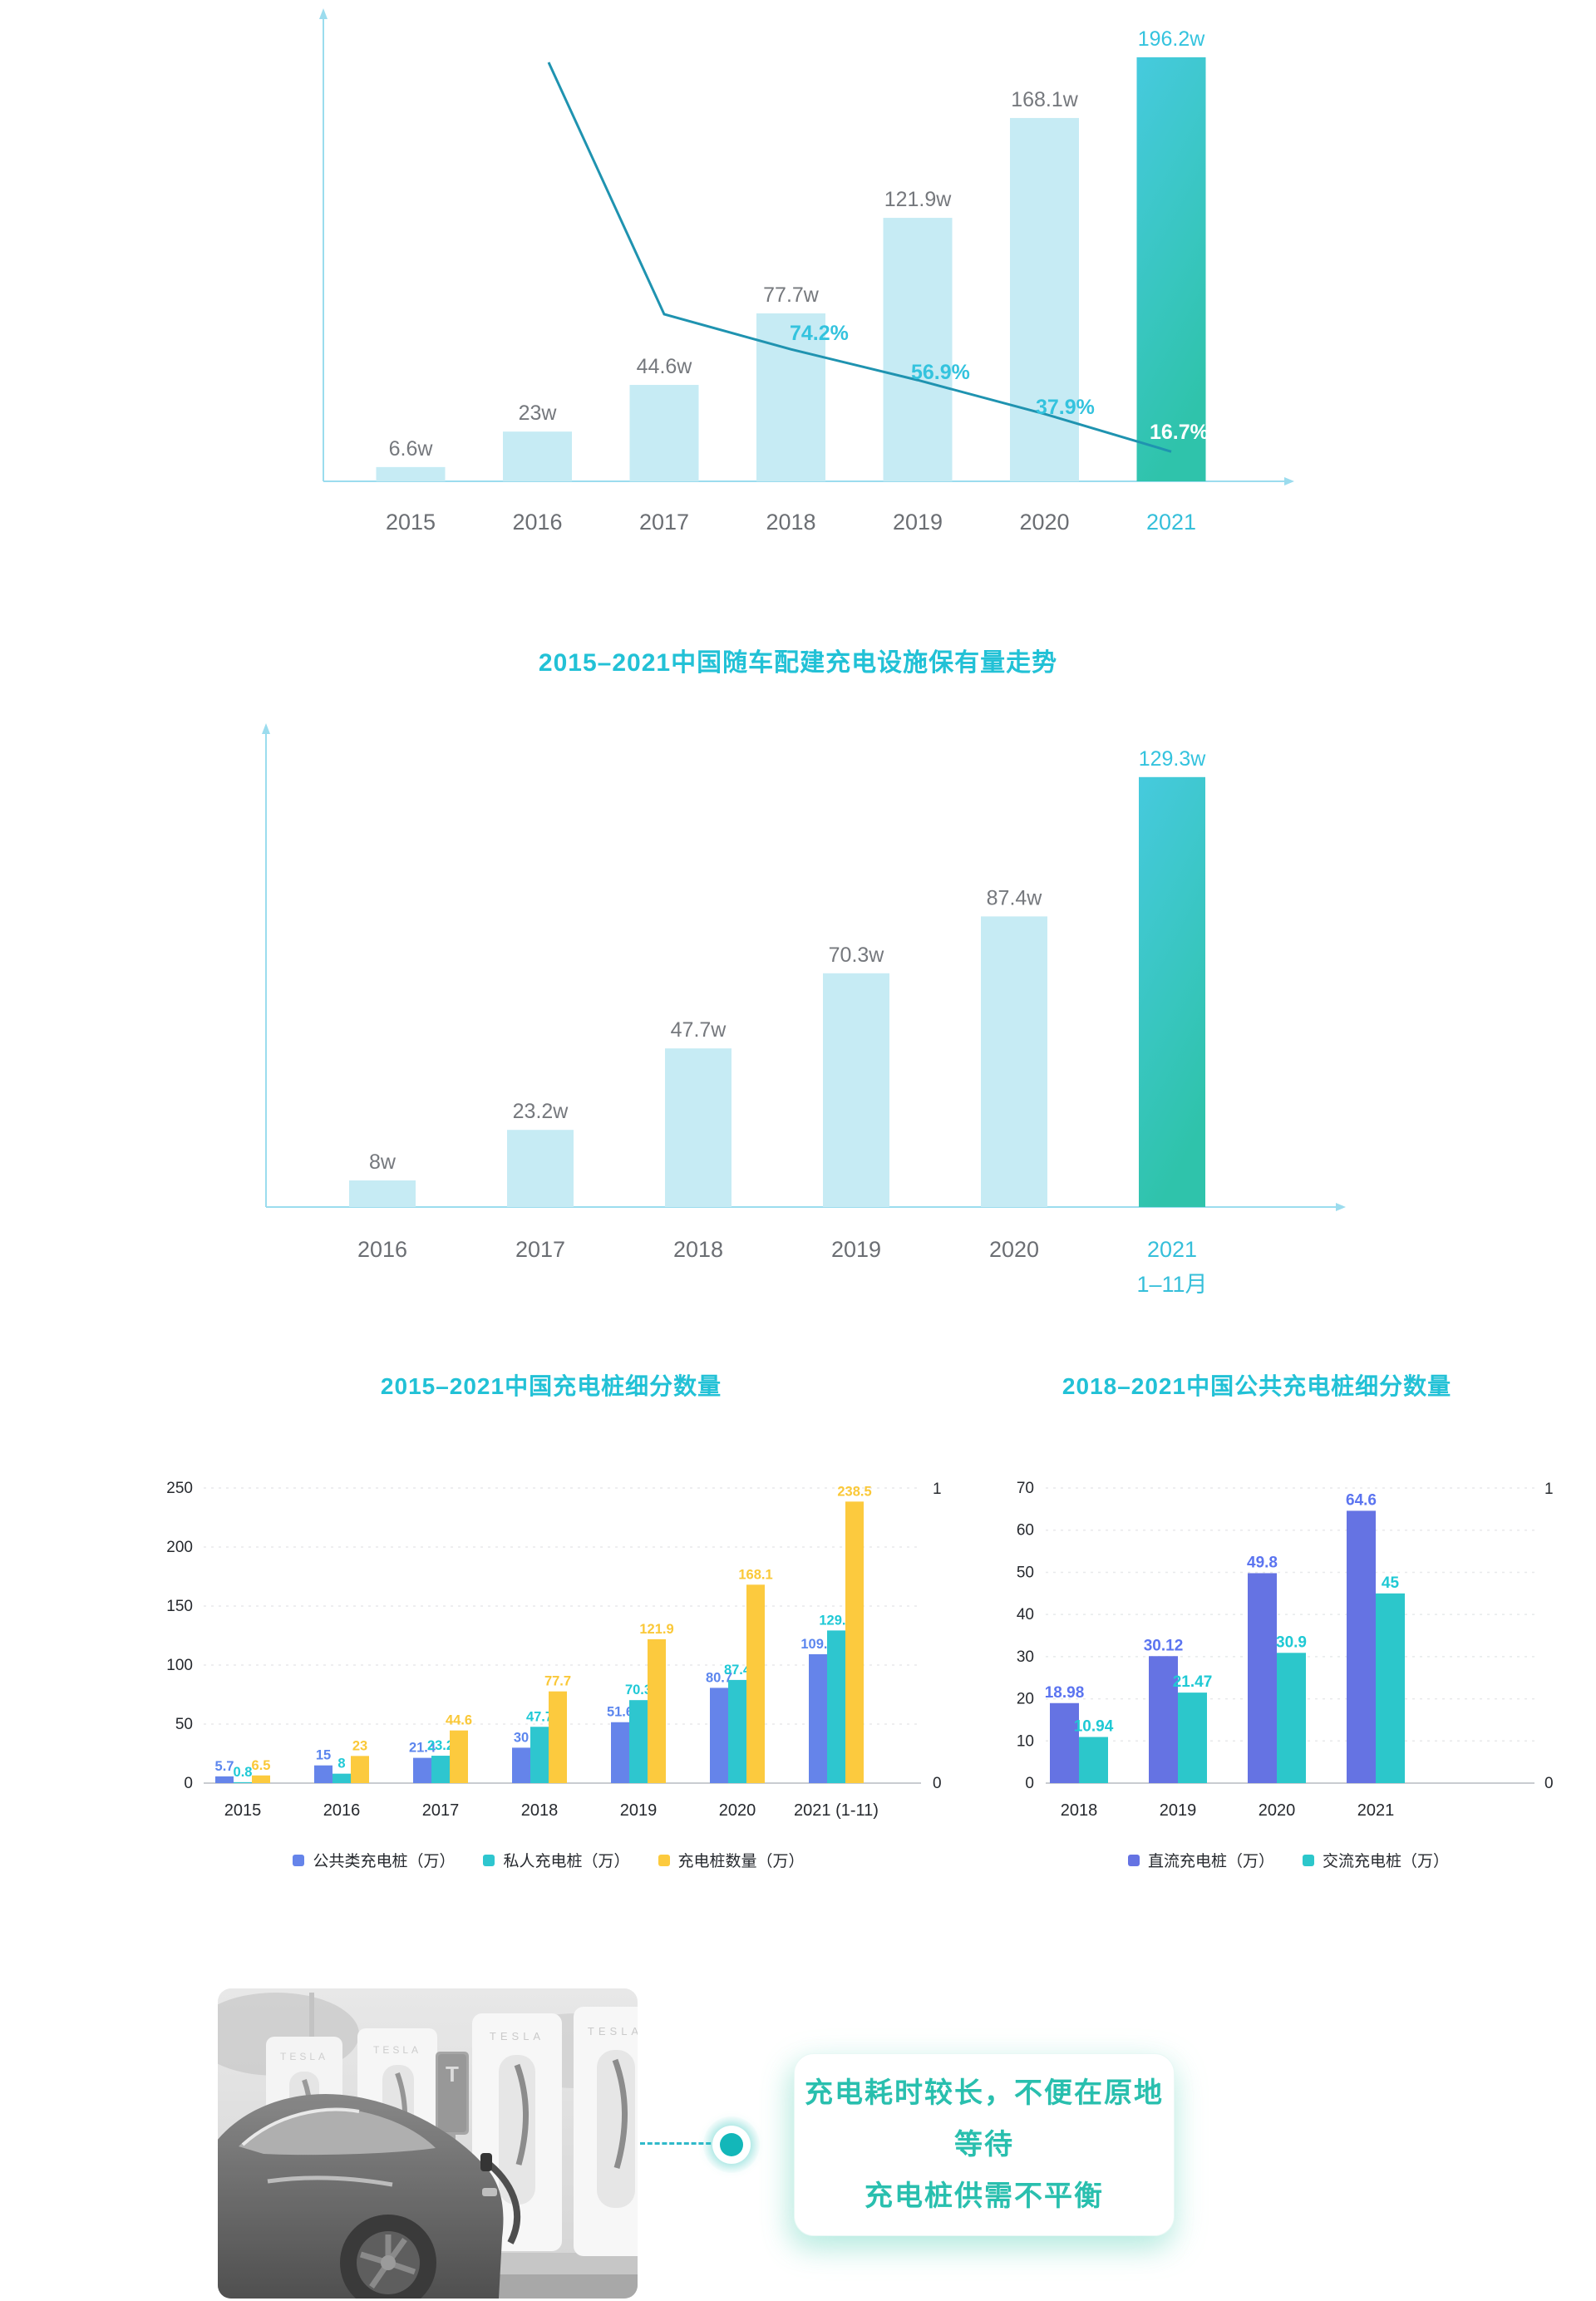 This screenshot has height=2301, width=1596. I want to click on bar-value-label: 238.5, so click(854, 1491).